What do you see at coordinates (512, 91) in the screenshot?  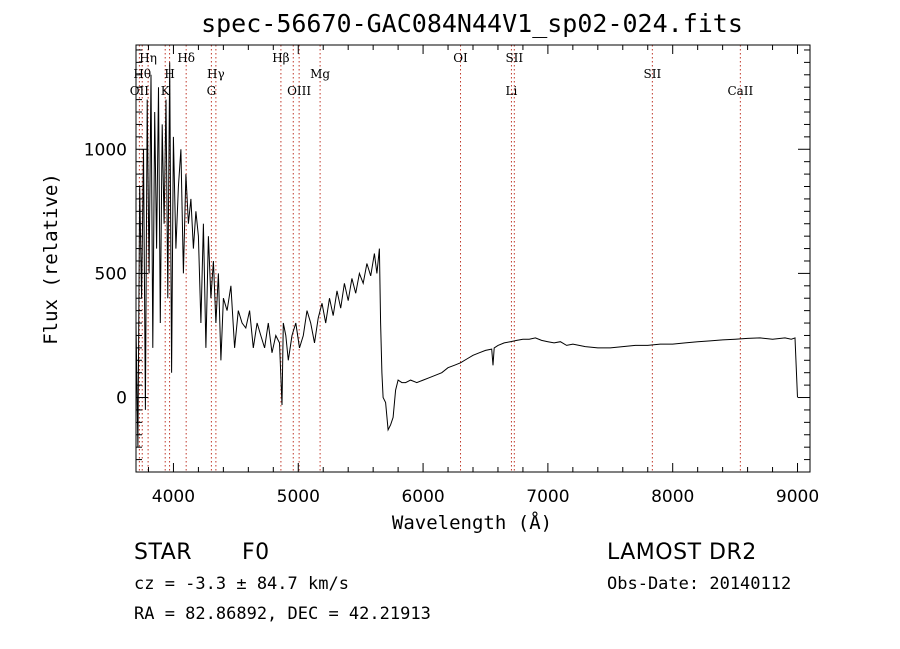 I see `line-label-13: Li` at bounding box center [512, 91].